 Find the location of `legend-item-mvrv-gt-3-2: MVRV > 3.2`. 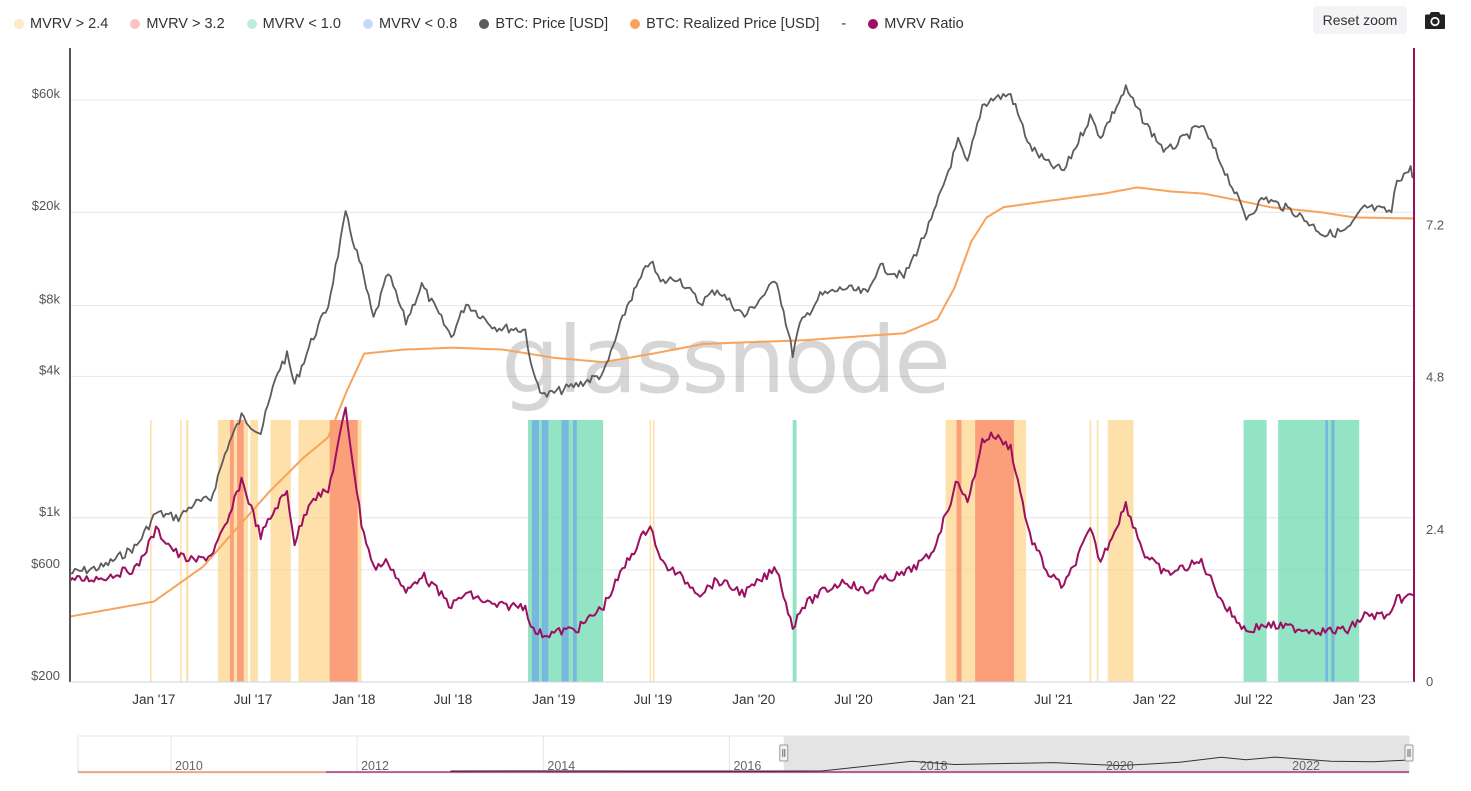

legend-item-mvrv-gt-3-2: MVRV > 3.2 is located at coordinates (177, 24).